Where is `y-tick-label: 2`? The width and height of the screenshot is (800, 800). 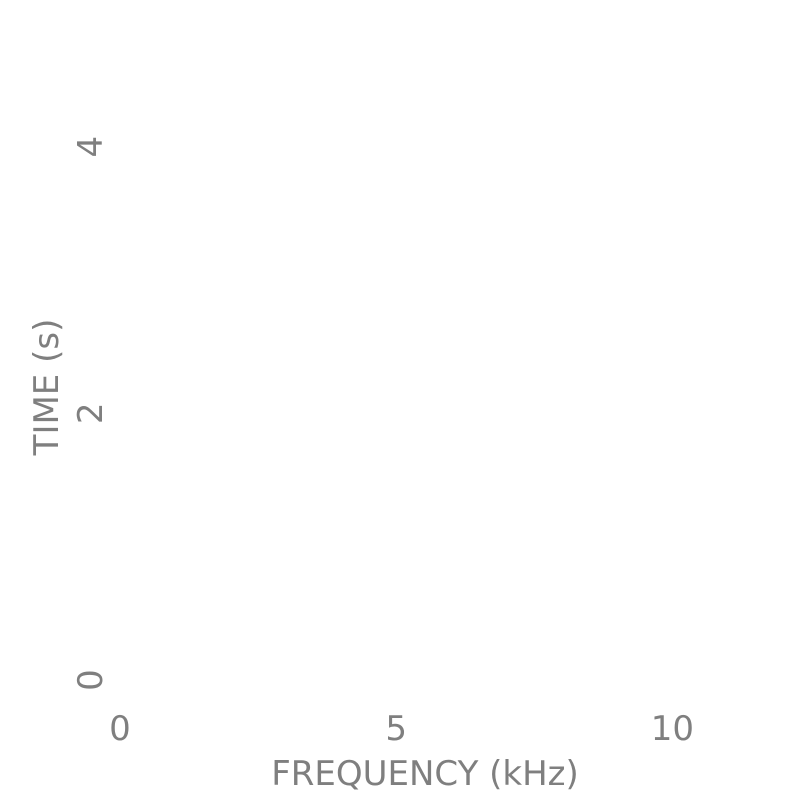
y-tick-label: 2 is located at coordinates (91, 414).